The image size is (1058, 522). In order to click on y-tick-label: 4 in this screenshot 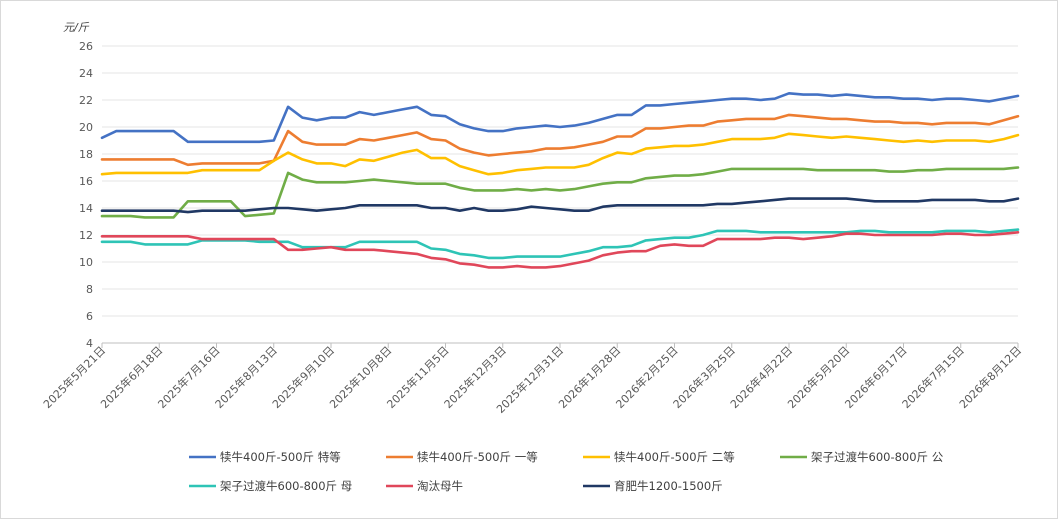, I will do `click(89, 343)`.